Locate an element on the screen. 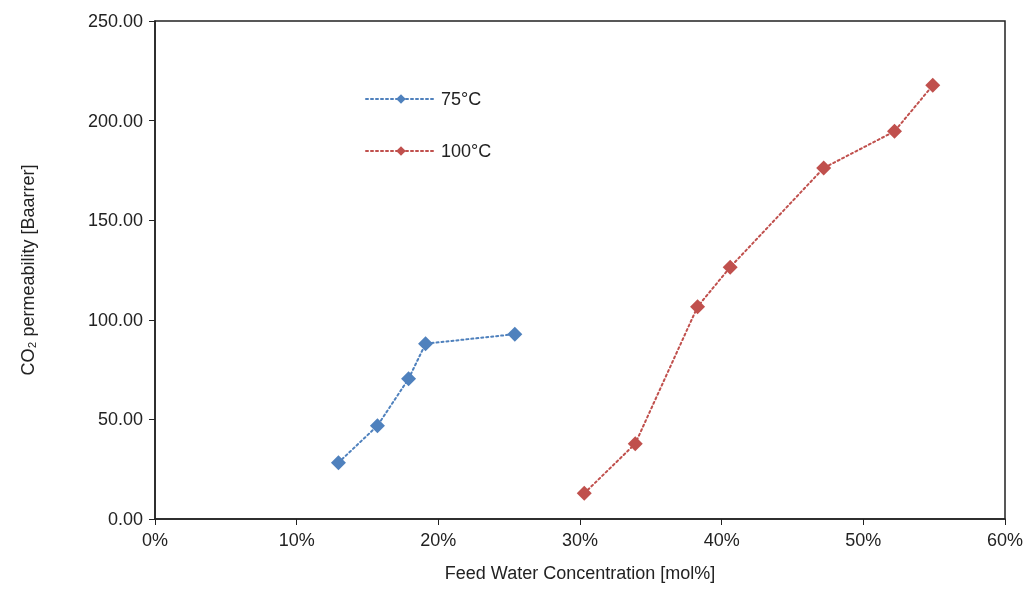  y-tick-label: 200.00 is located at coordinates (115, 120).